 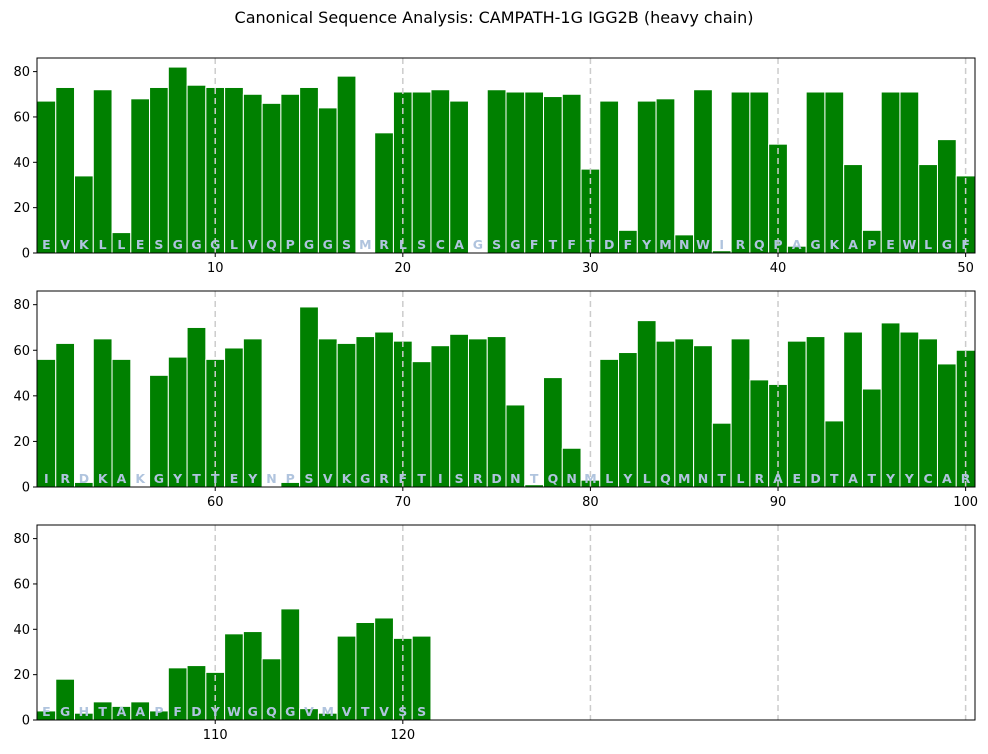 What do you see at coordinates (403, 478) in the screenshot?
I see `residue-label-70: F` at bounding box center [403, 478].